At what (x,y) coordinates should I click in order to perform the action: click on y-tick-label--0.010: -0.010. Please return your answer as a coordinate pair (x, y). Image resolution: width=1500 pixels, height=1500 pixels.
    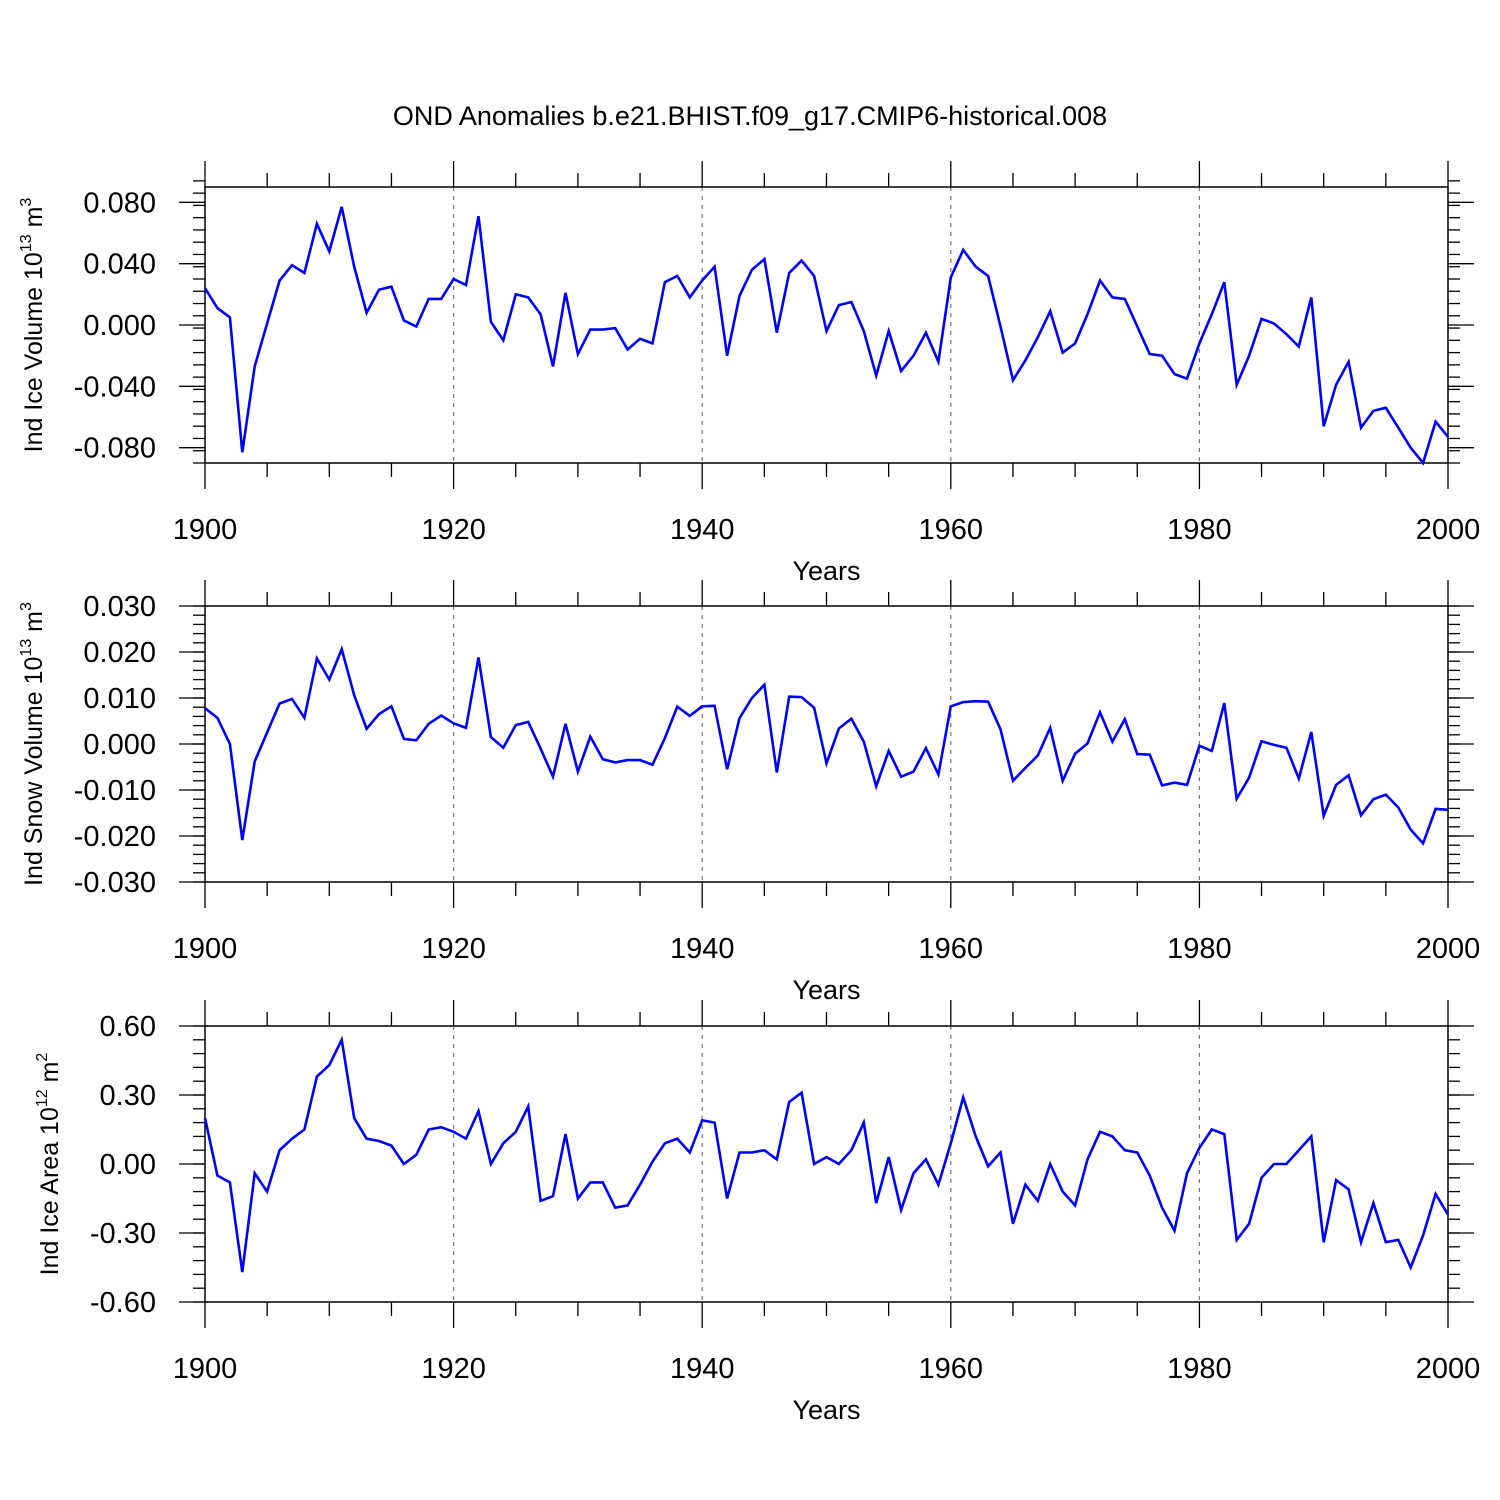
    Looking at the image, I should click on (115, 791).